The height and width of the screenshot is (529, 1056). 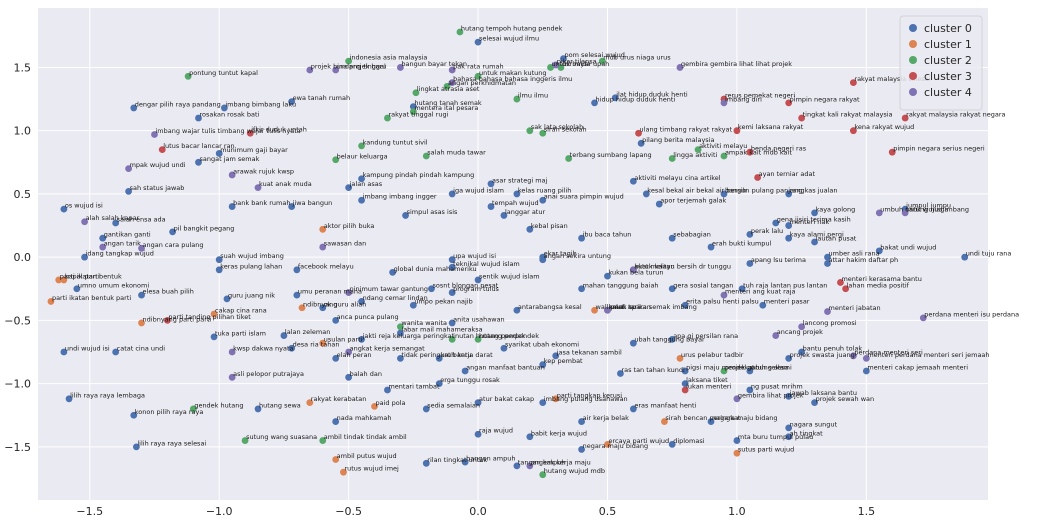 What do you see at coordinates (864, 260) in the screenshot?
I see `point-label: attar hakim daftar ph` at bounding box center [864, 260].